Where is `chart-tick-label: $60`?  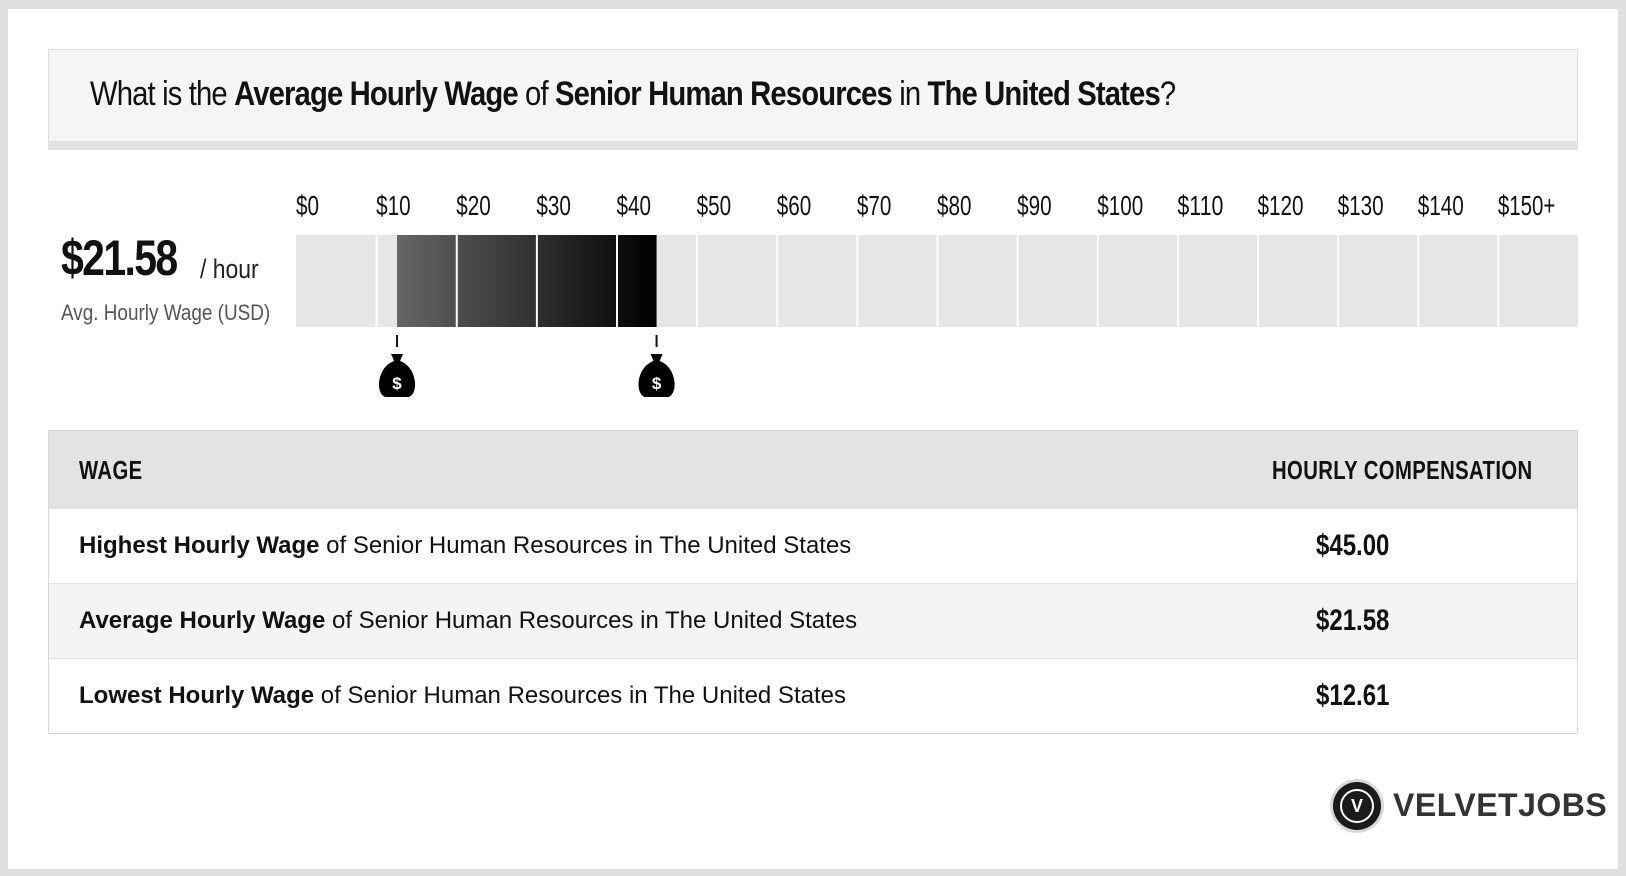 chart-tick-label: $60 is located at coordinates (794, 205).